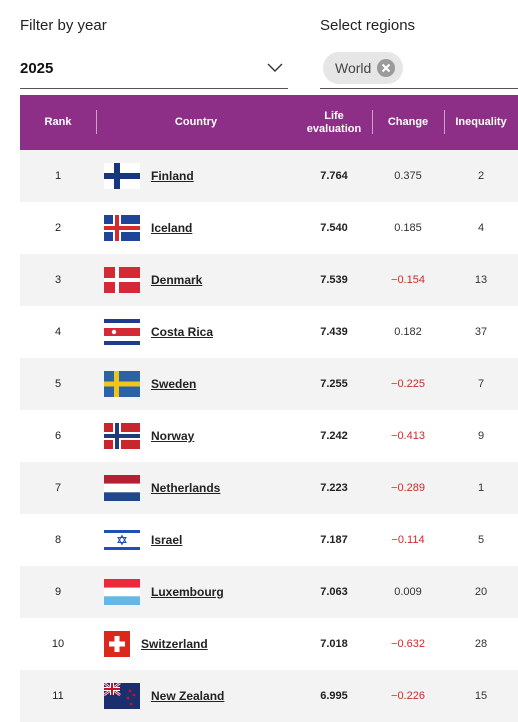 Image resolution: width=518 pixels, height=722 pixels. I want to click on table-row: 3 Denmark 7.539 −0.154 13, so click(269, 280).